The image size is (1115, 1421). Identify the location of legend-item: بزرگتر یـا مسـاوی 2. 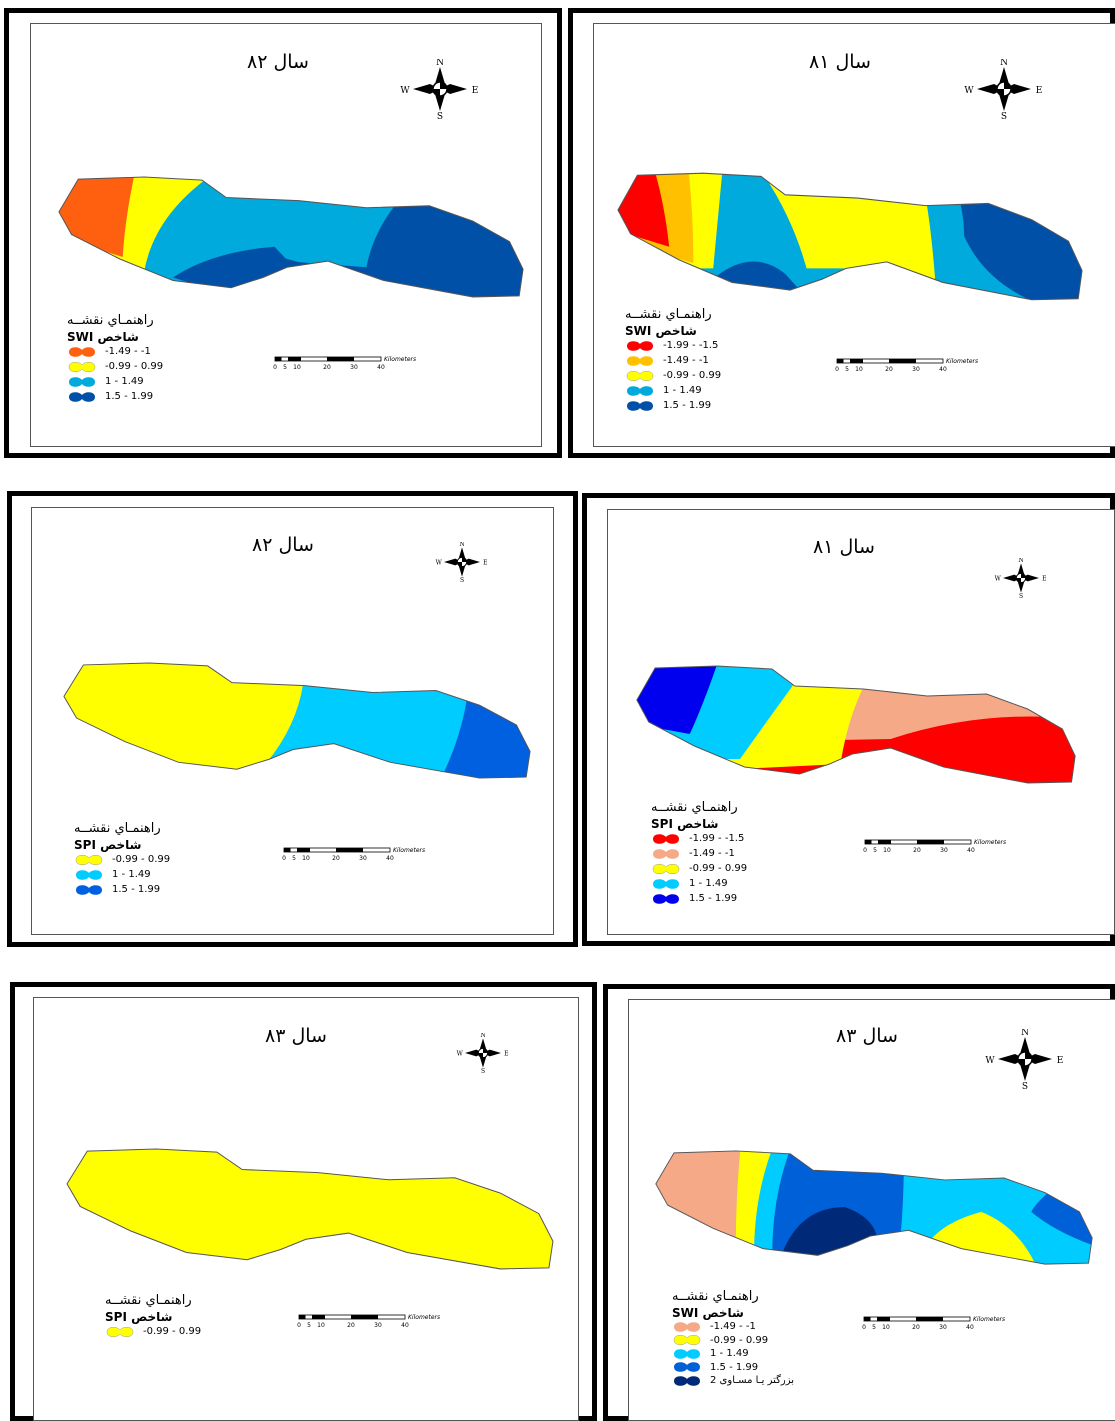
(733, 1381).